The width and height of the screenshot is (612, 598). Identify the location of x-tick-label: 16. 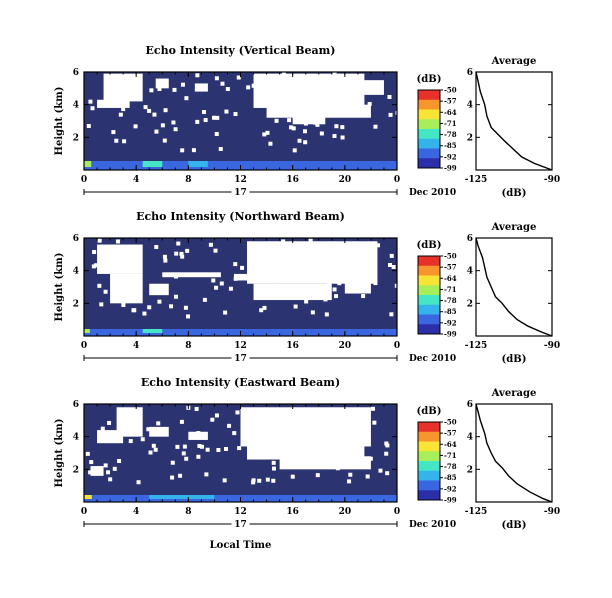
(292, 180).